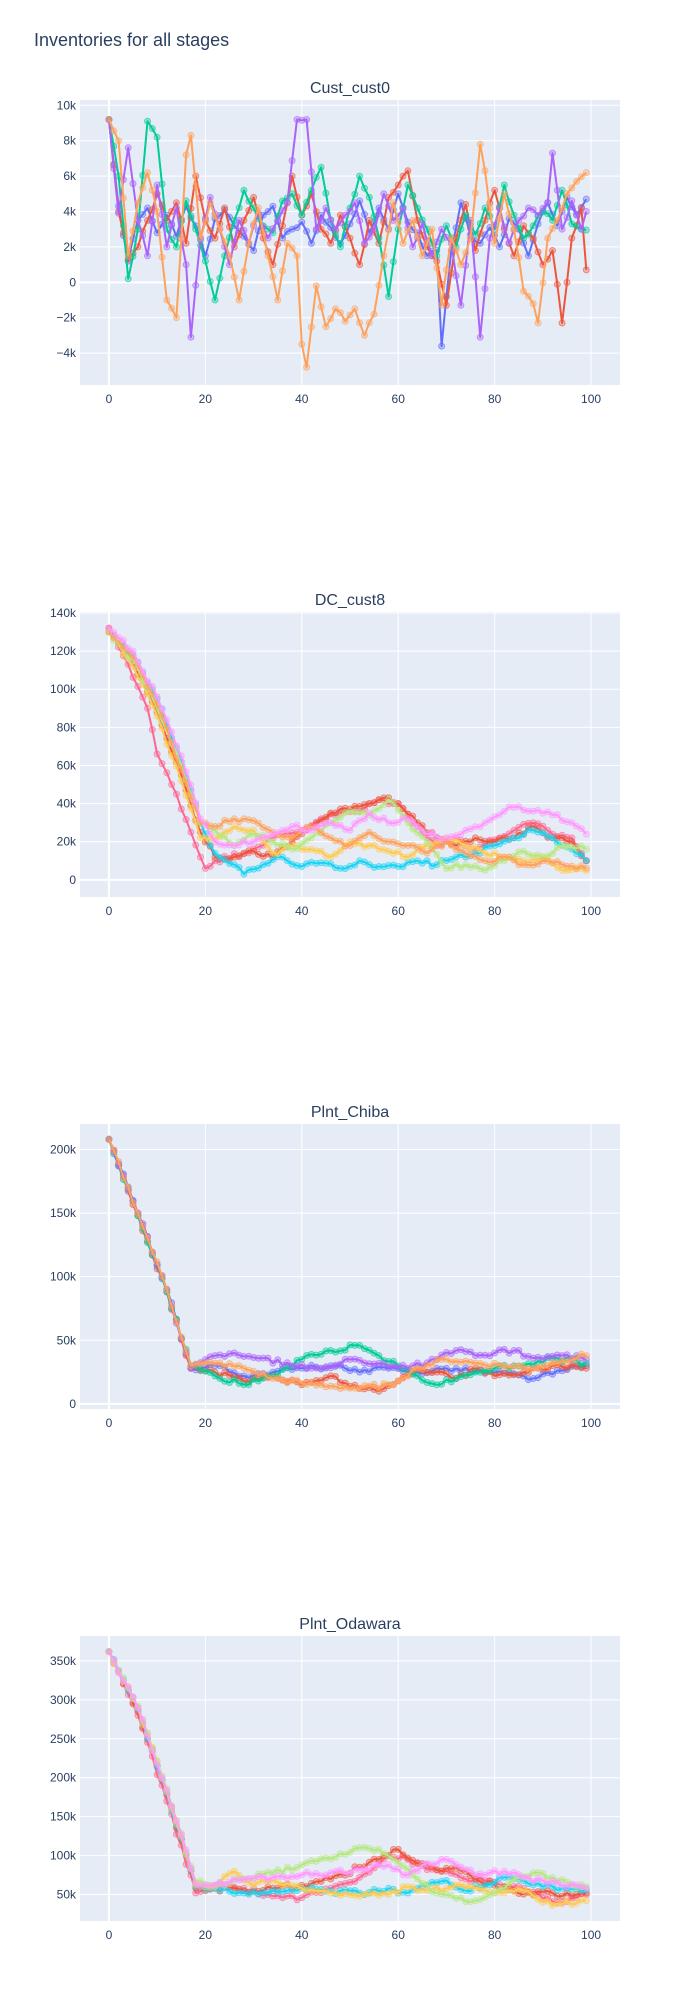 Image resolution: width=700 pixels, height=2000 pixels. I want to click on x-tick-label: 40, so click(302, 1423).